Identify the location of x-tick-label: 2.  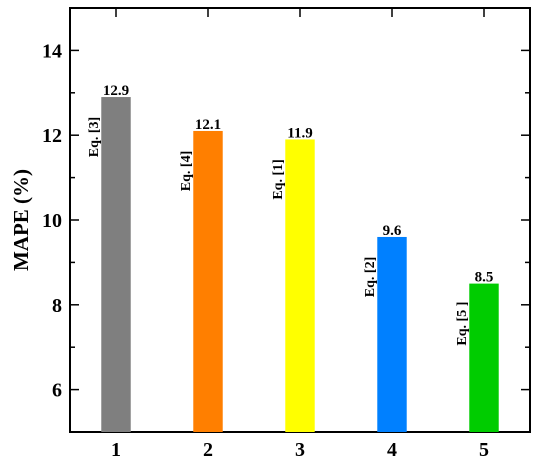
(208, 450).